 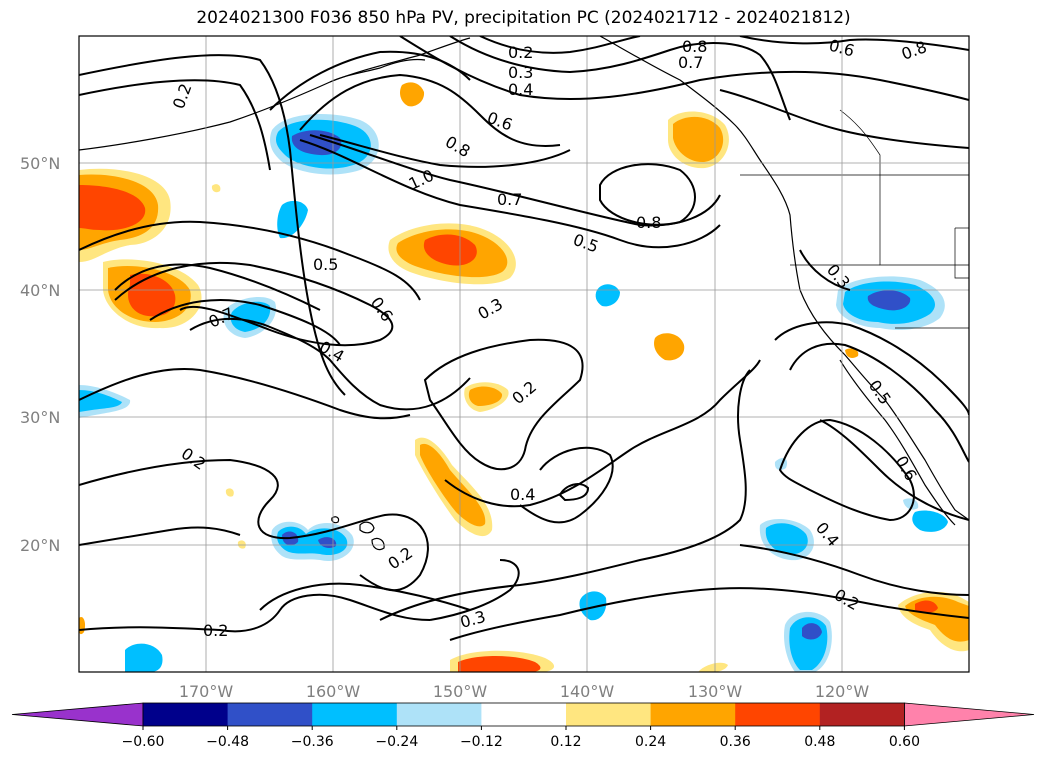 I want to click on longitude-labels: 170°W 160°W 150°W 140°W 130°W 120°W, so click(x=524, y=691).